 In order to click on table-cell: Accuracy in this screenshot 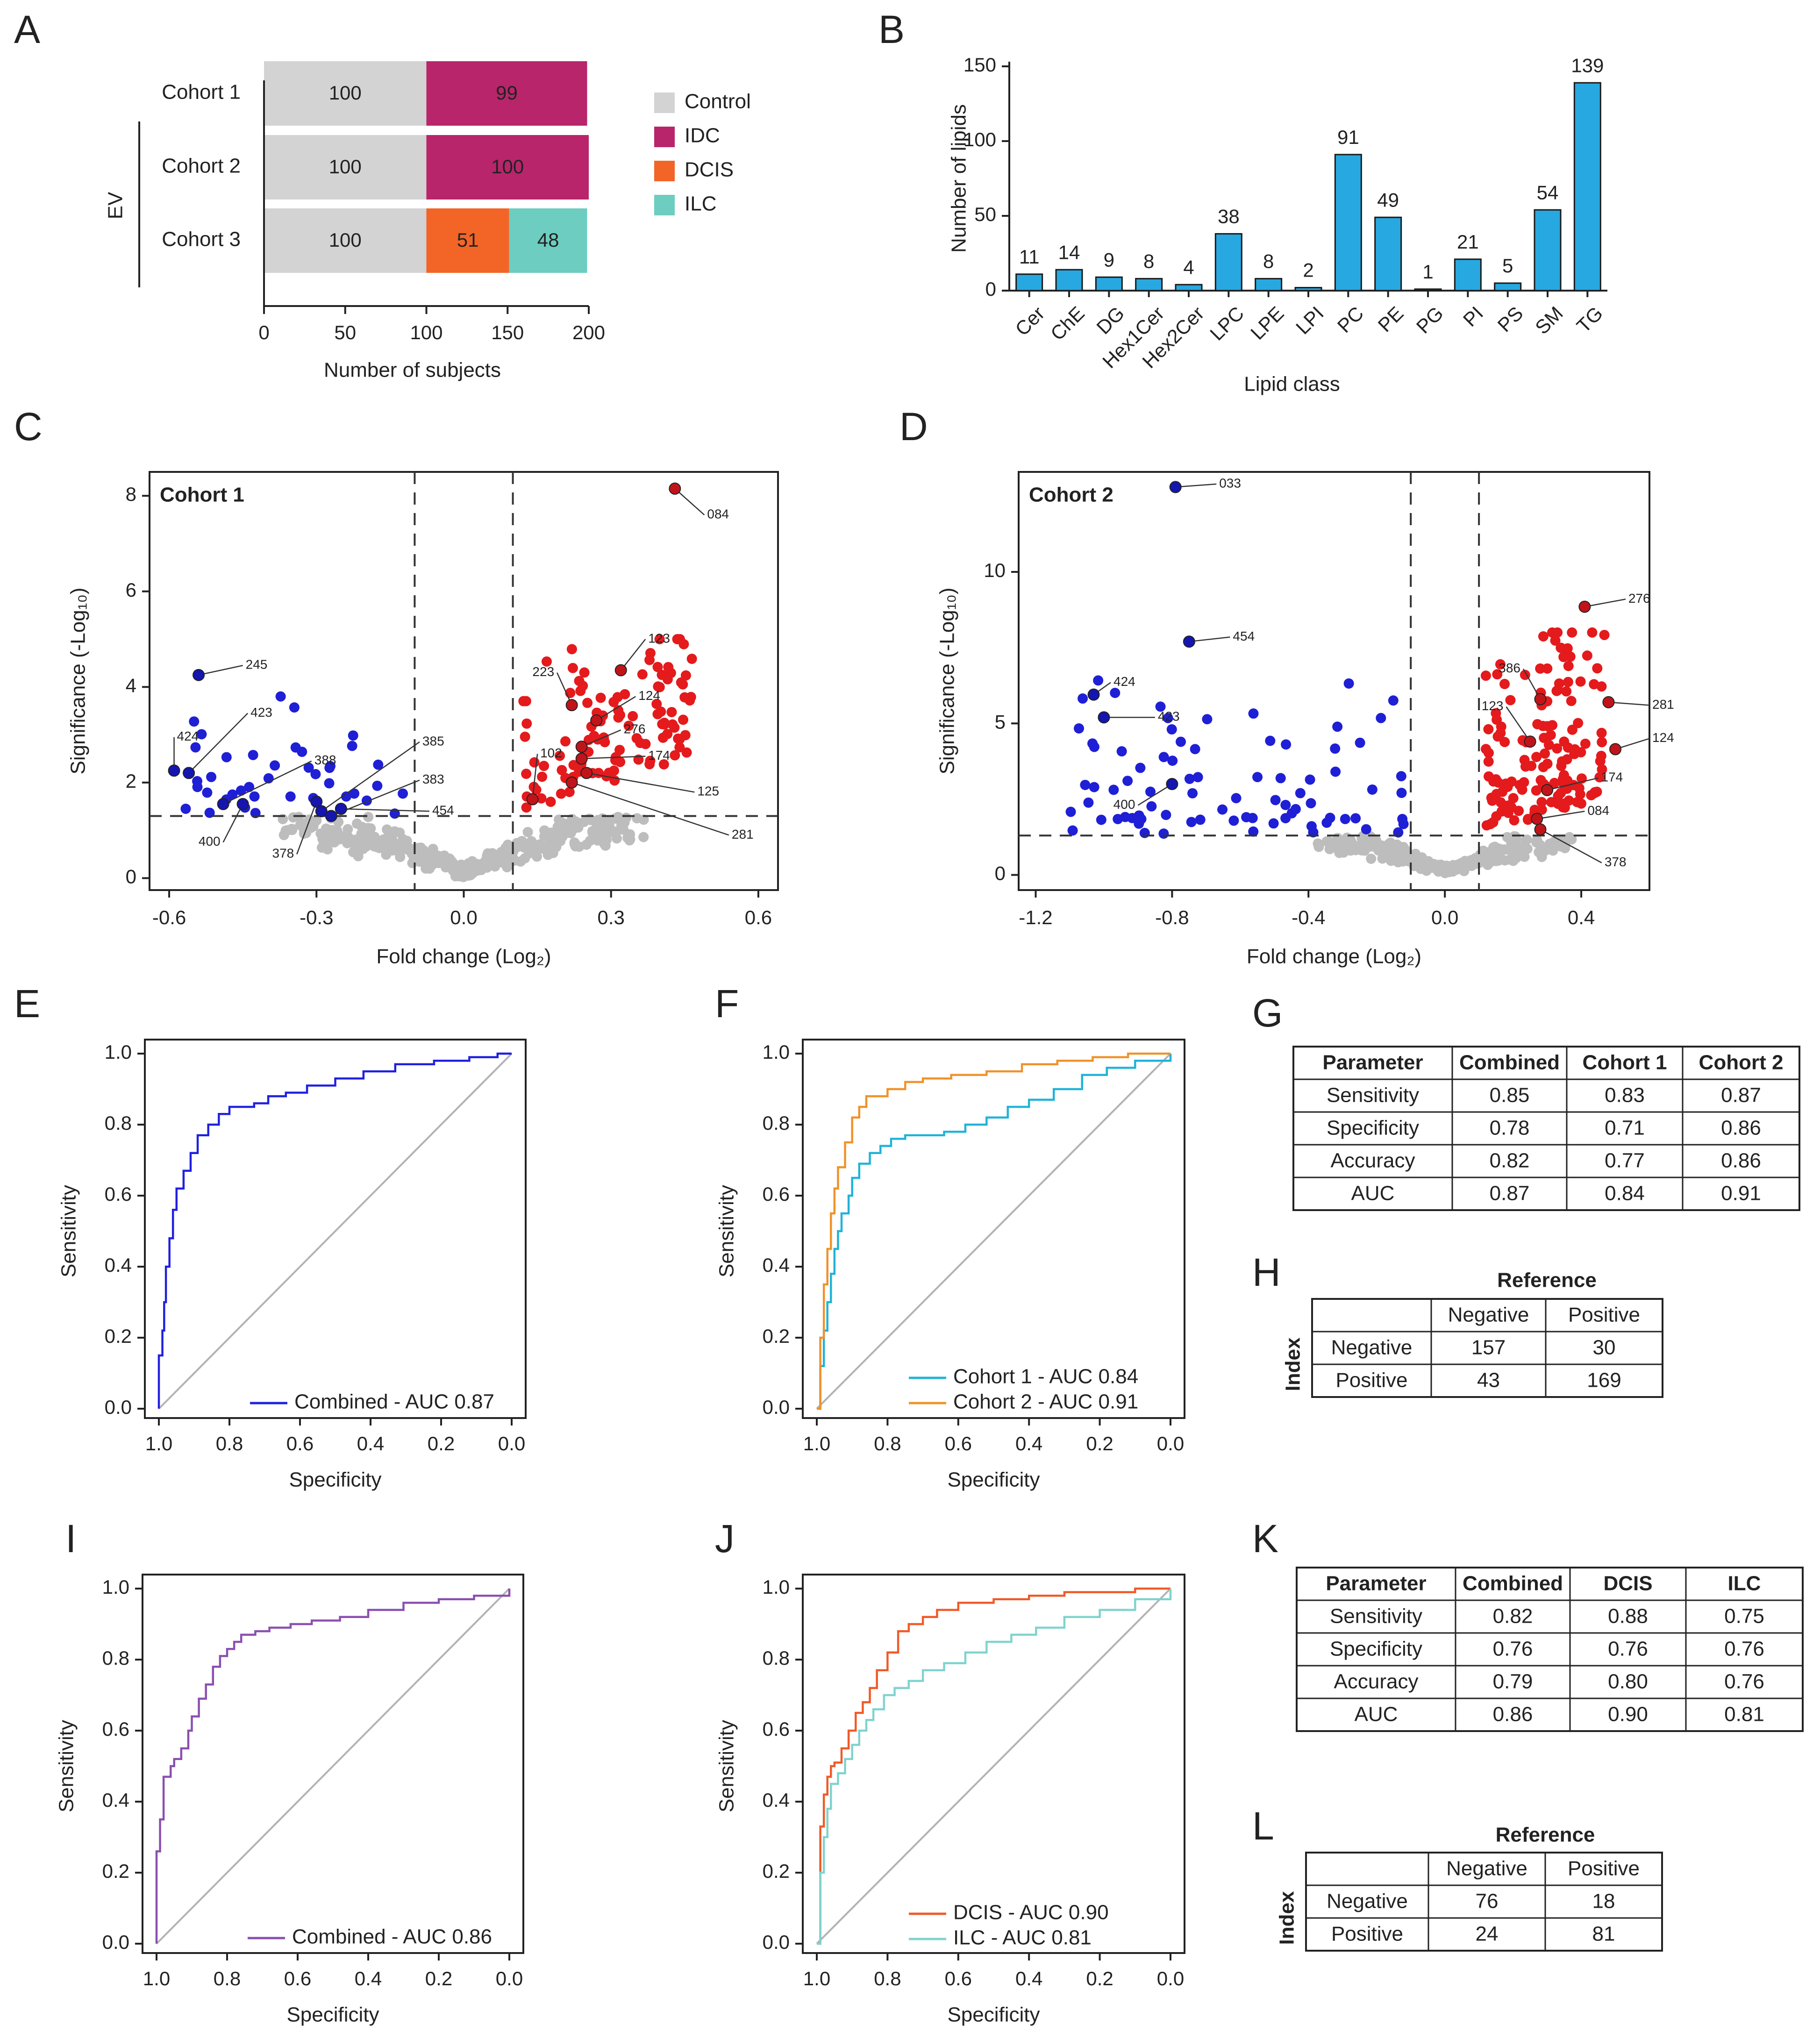, I will do `click(1376, 1682)`.